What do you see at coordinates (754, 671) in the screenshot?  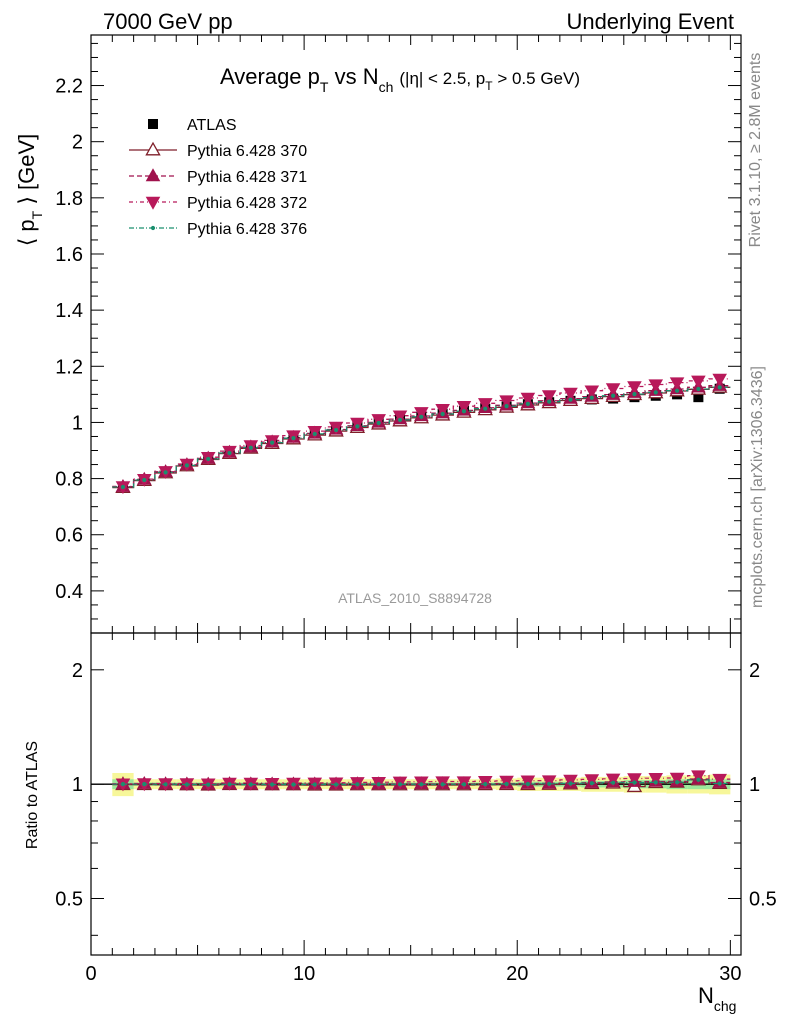 I see `ratio-y-tick-label-right: 2` at bounding box center [754, 671].